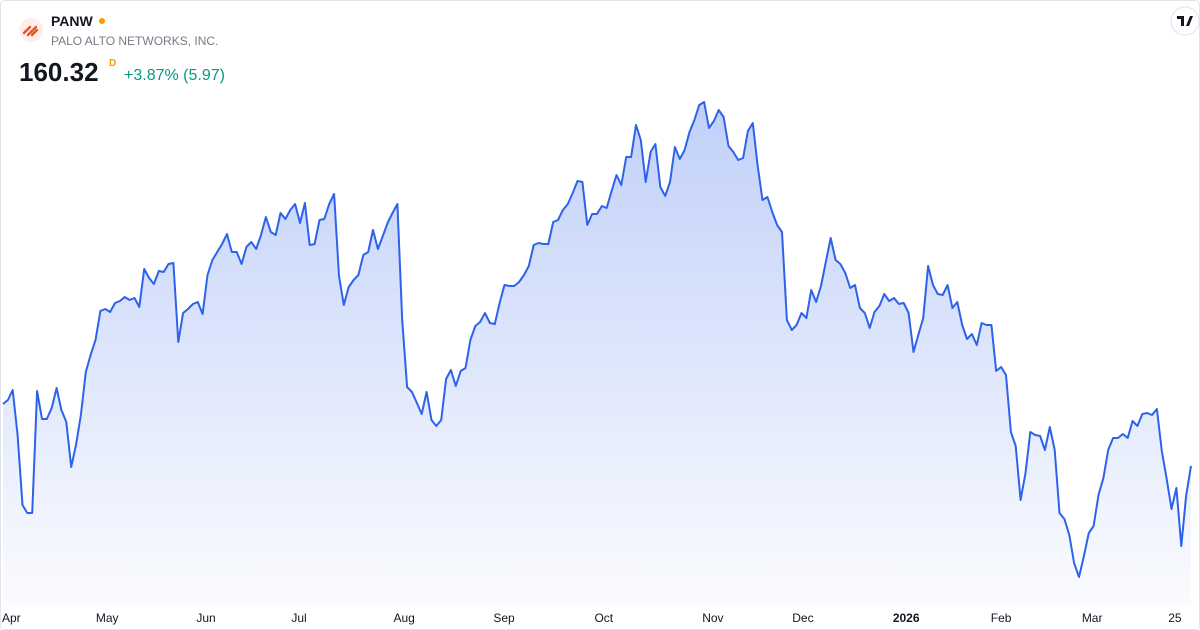 The height and width of the screenshot is (630, 1200). Describe the element at coordinates (712, 618) in the screenshot. I see `x-tick-label: Nov` at that location.